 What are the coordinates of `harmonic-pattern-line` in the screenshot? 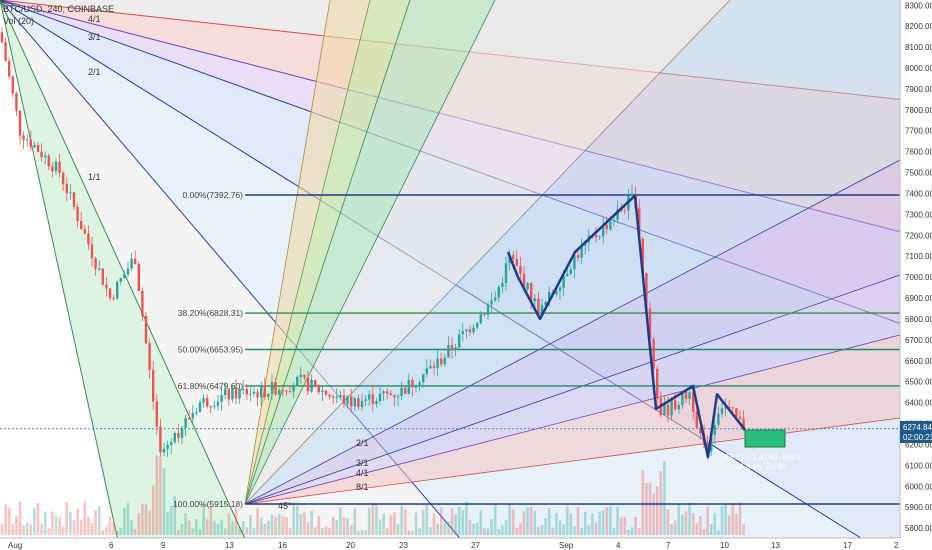 It's located at (626, 326).